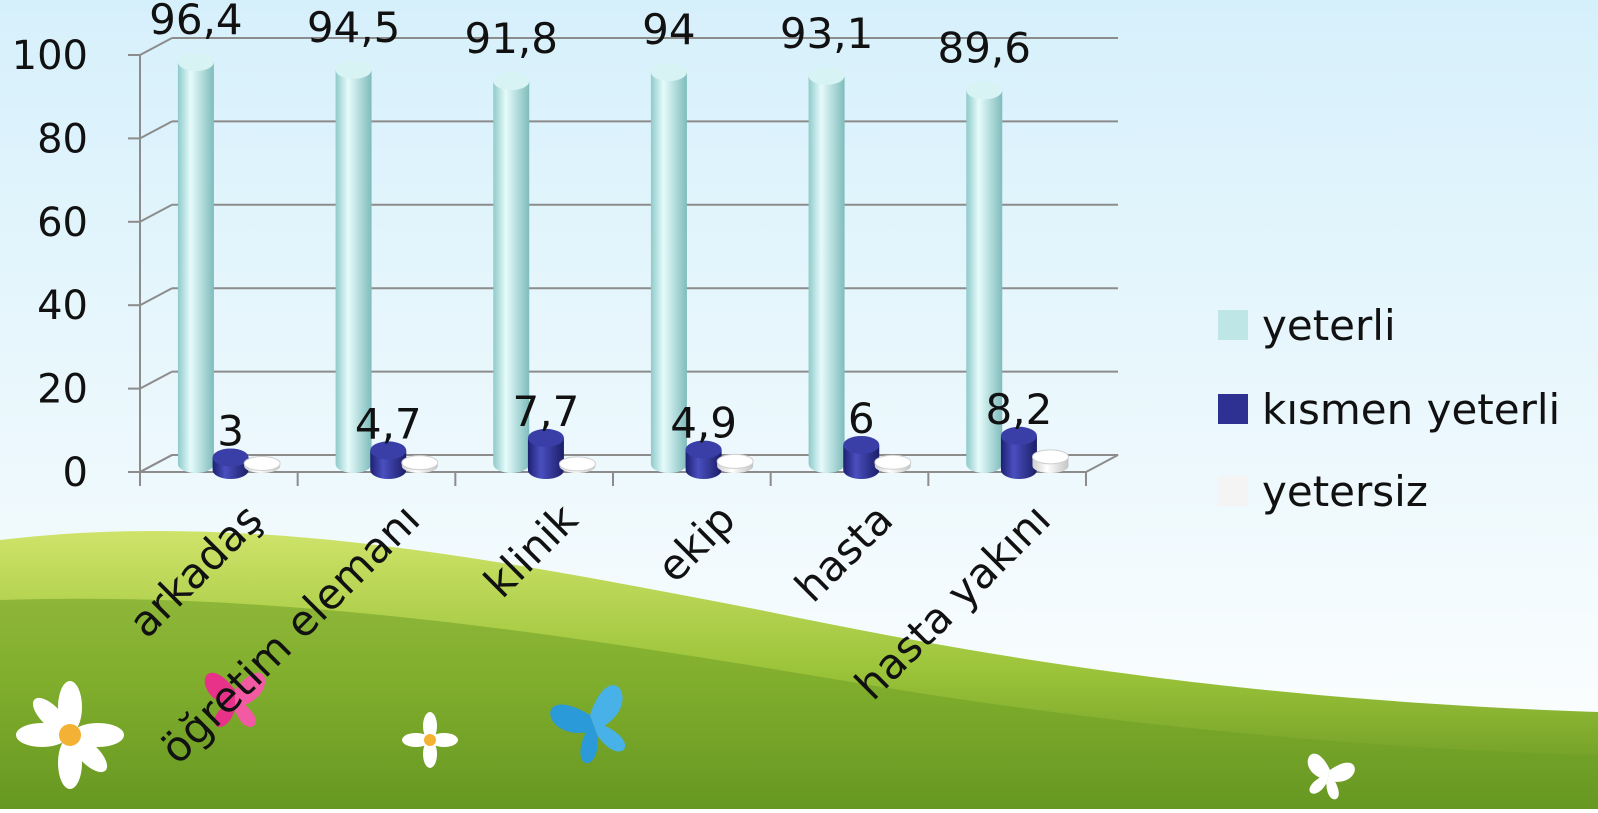  I want to click on data-label: 7,7, so click(546, 411).